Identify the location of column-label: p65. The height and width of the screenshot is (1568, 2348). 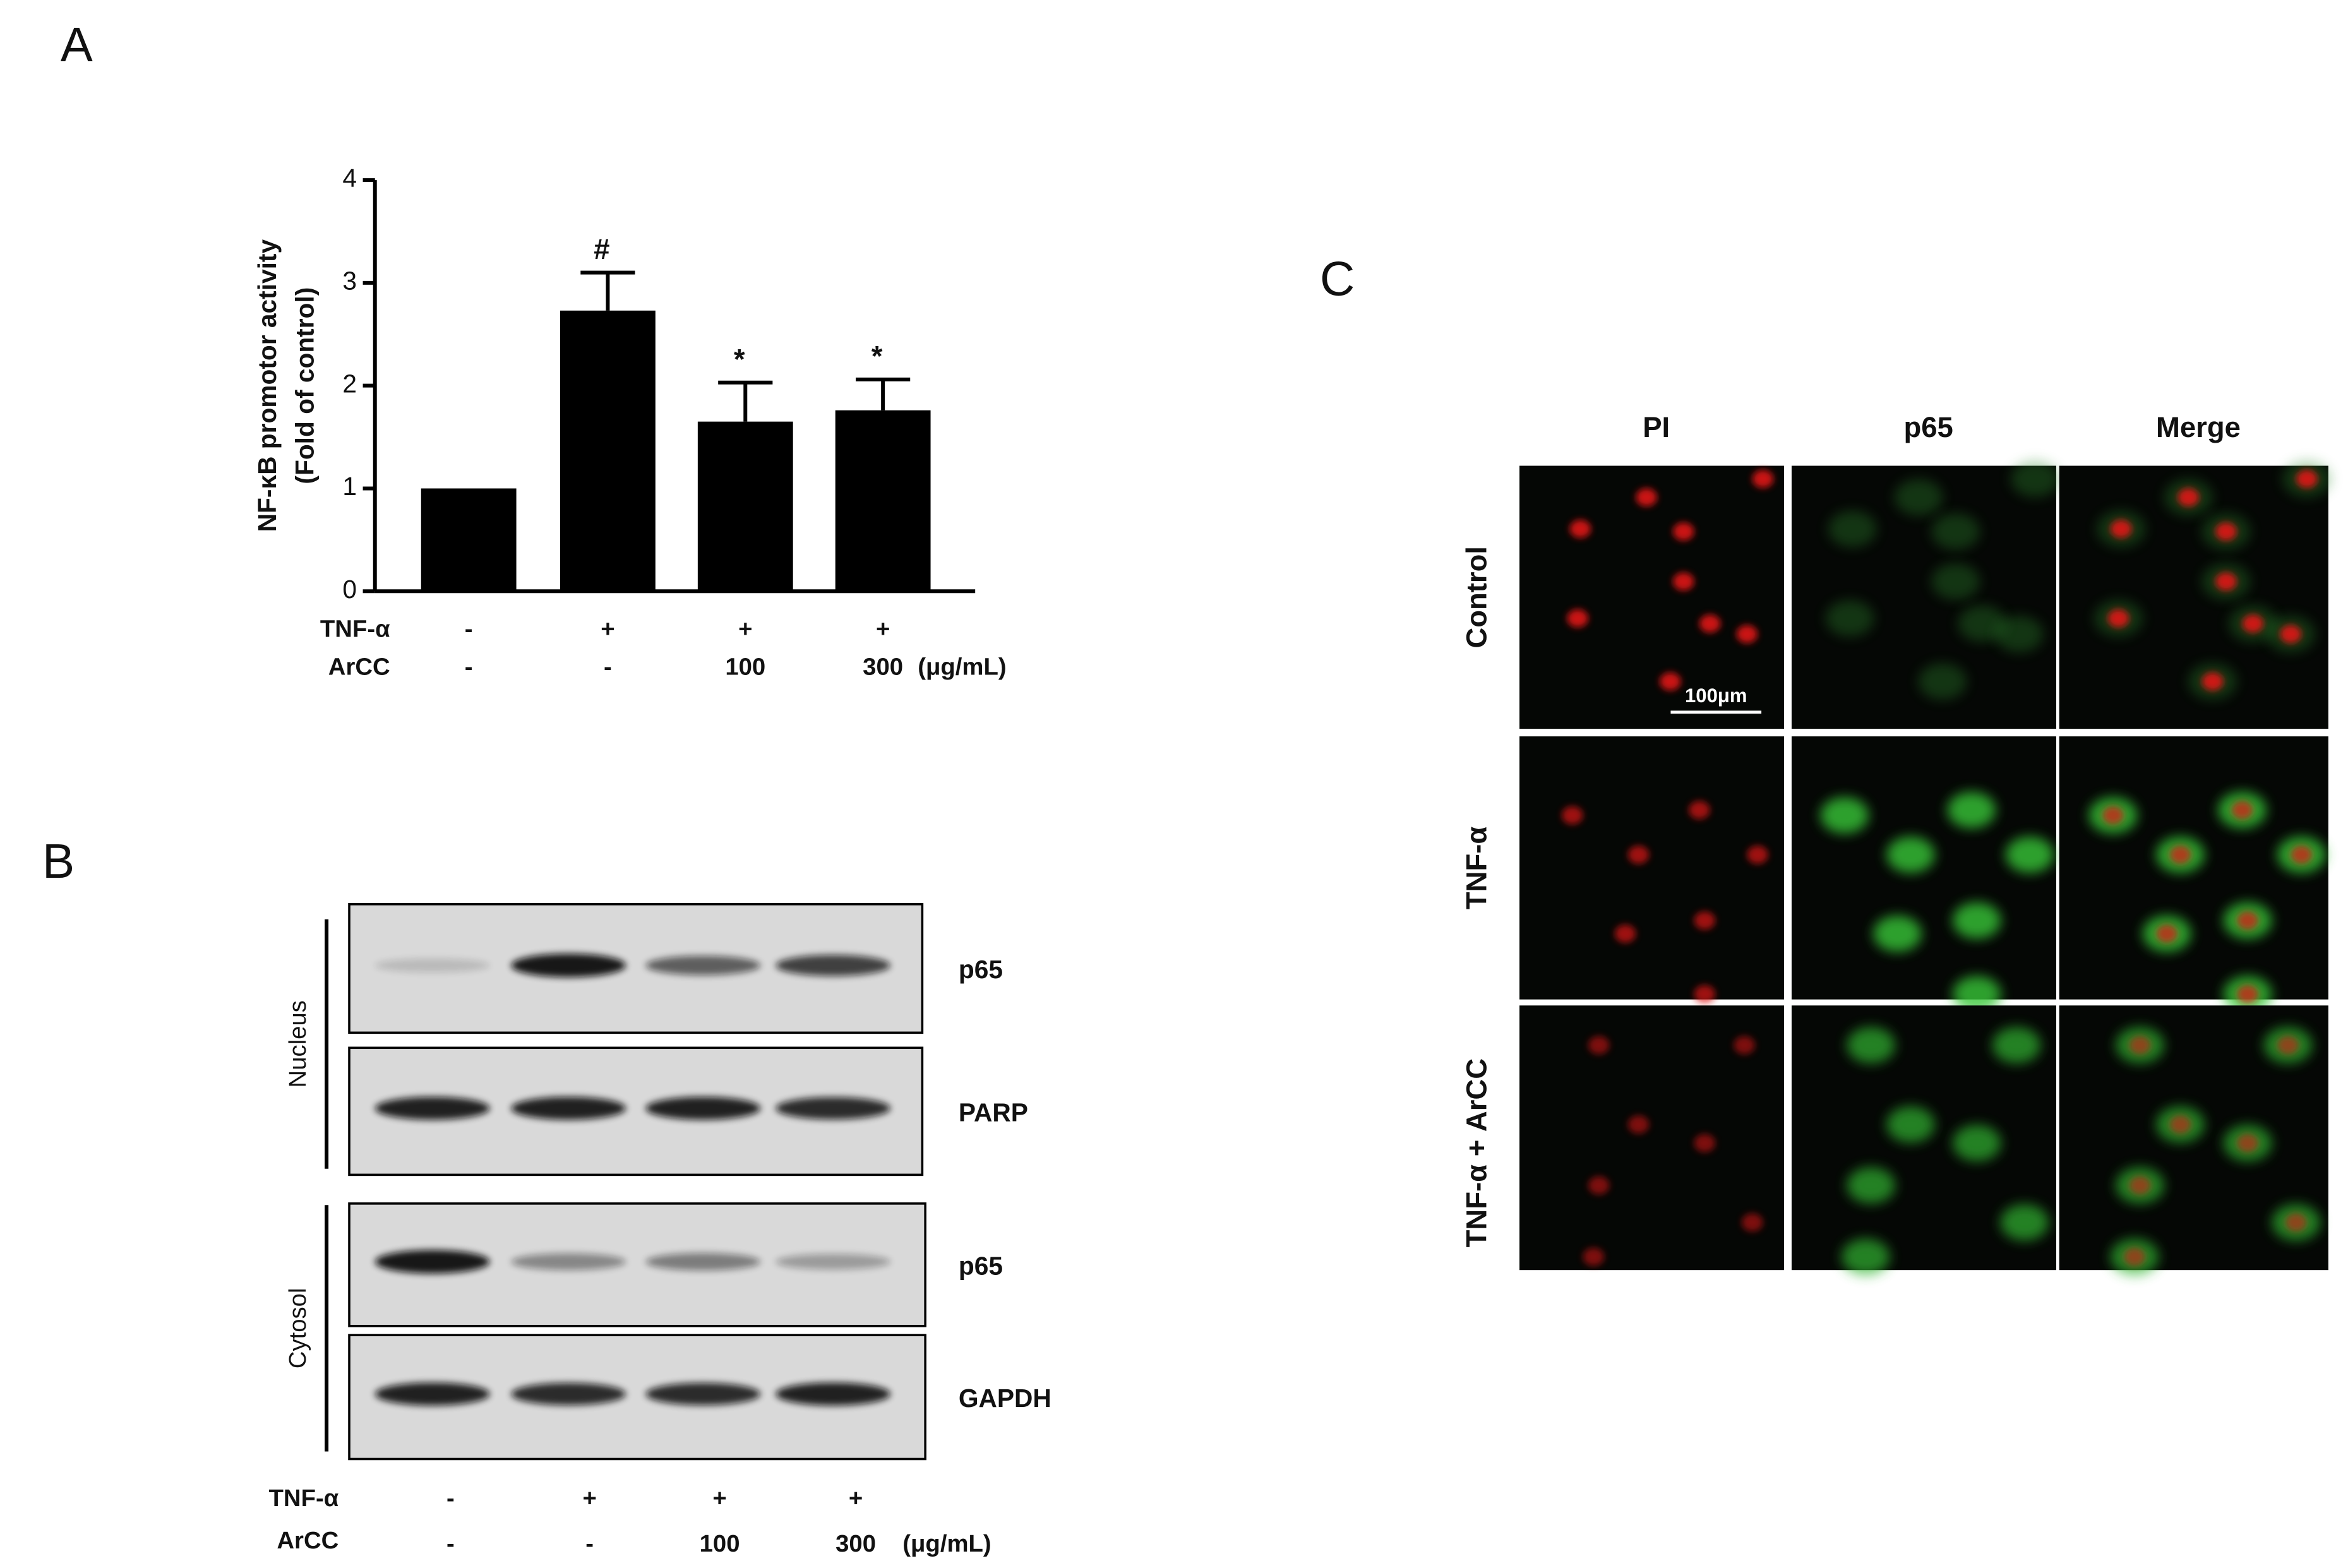
(1928, 427).